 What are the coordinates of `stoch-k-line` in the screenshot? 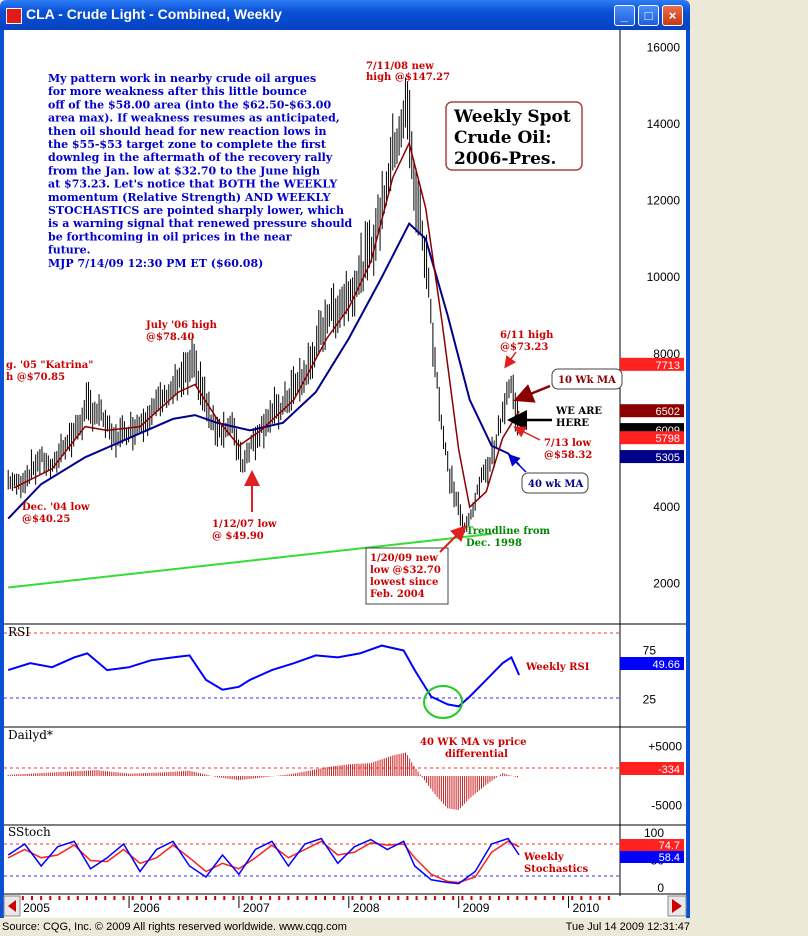 It's located at (263, 861).